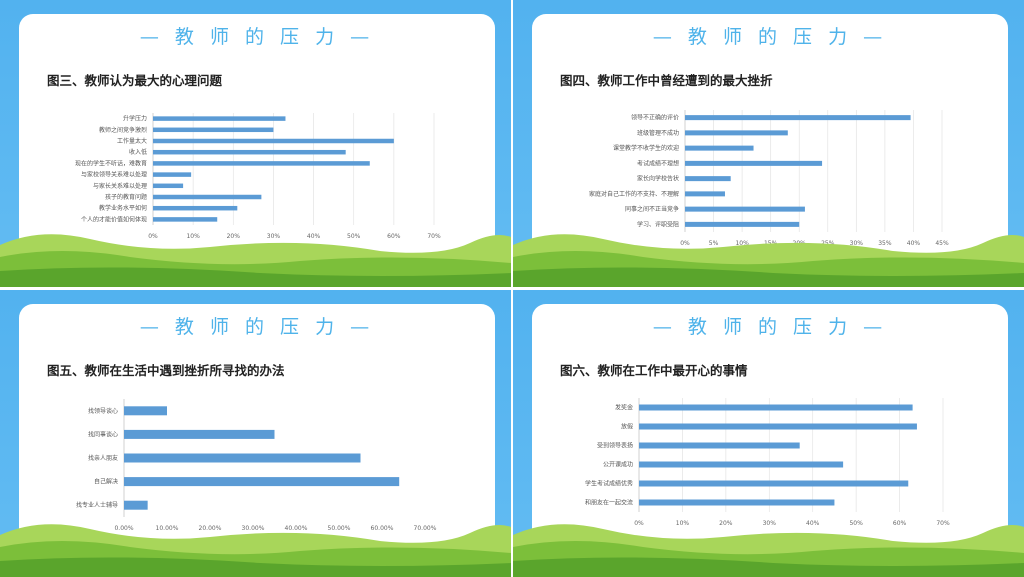  I want to click on x-tick-label: 60%, so click(900, 523).